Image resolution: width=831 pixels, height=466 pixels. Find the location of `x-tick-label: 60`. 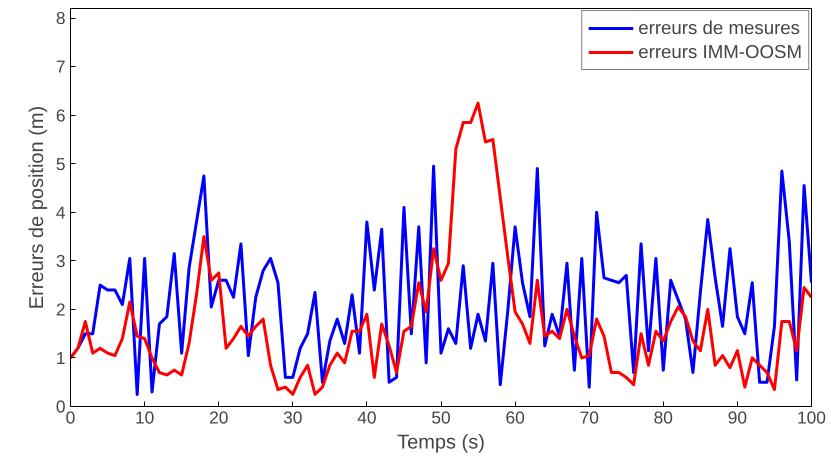

x-tick-label: 60 is located at coordinates (515, 418).